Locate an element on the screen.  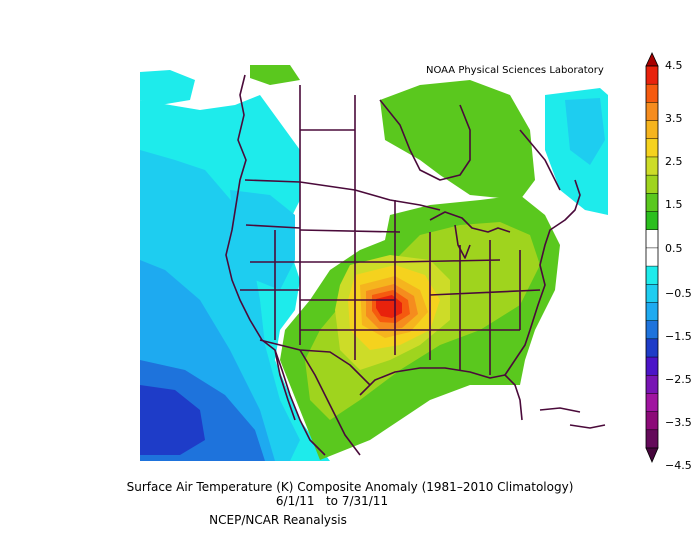
colorbar-segment-cyan is located at coordinates (652, 275).